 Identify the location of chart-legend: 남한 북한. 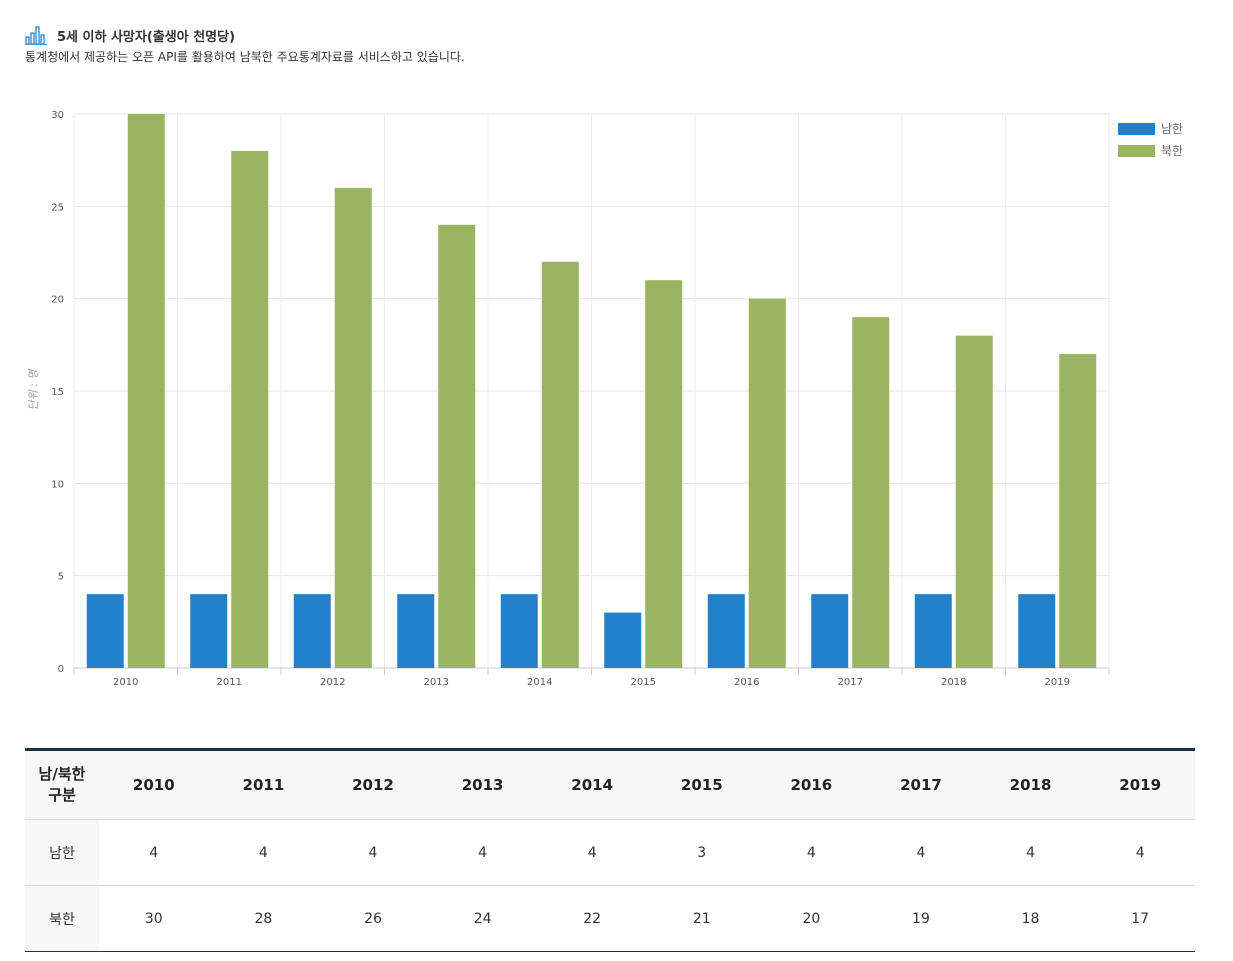
(1150, 140).